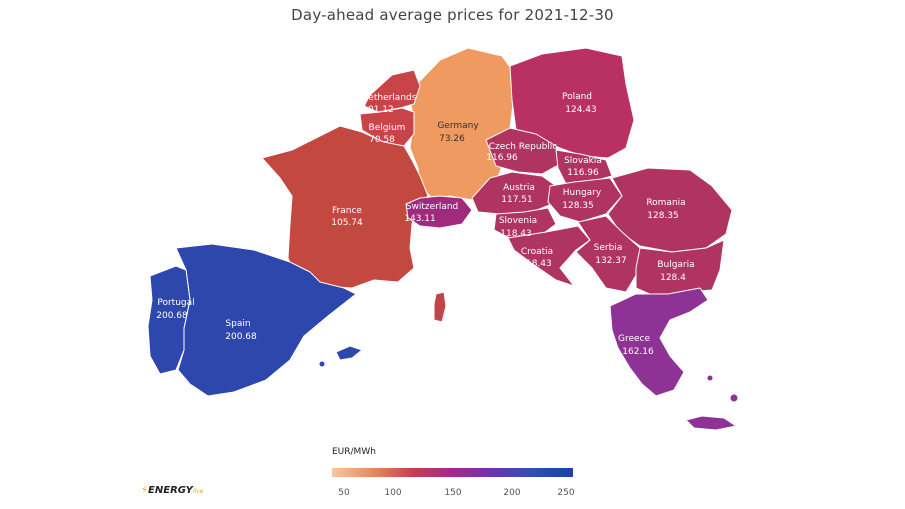 Image resolution: width=905 pixels, height=509 pixels. Describe the element at coordinates (458, 126) in the screenshot. I see `label-germany: Germany` at that location.